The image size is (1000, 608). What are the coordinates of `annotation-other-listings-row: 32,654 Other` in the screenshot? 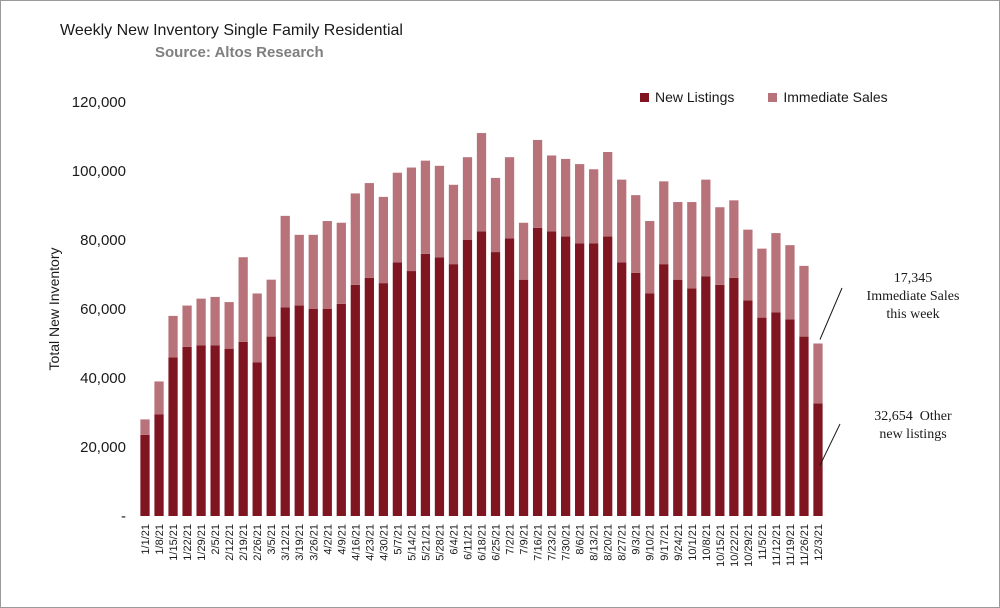 It's located at (913, 417).